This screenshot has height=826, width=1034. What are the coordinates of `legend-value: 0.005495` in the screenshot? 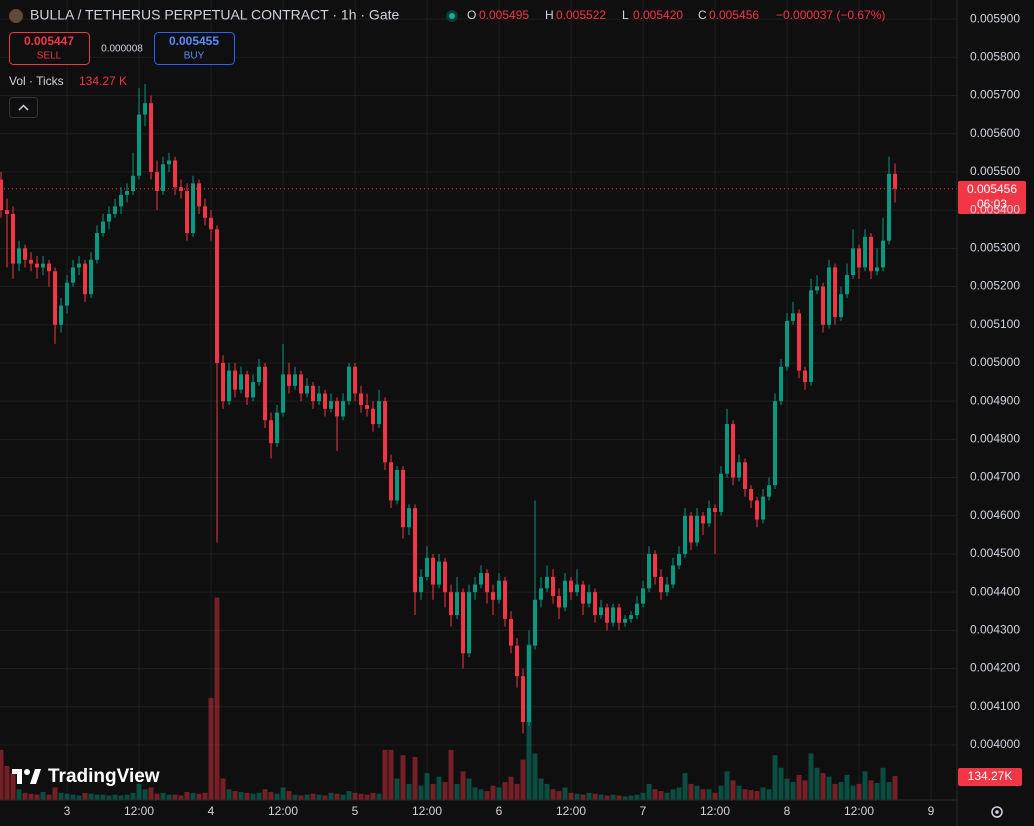 It's located at (504, 15).